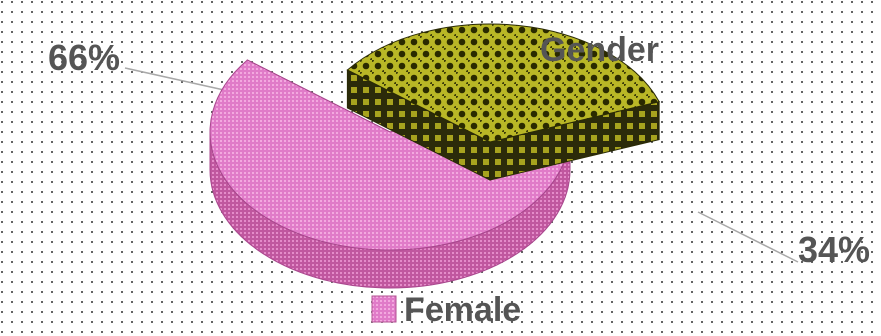  I want to click on legend: Female, so click(446, 310).